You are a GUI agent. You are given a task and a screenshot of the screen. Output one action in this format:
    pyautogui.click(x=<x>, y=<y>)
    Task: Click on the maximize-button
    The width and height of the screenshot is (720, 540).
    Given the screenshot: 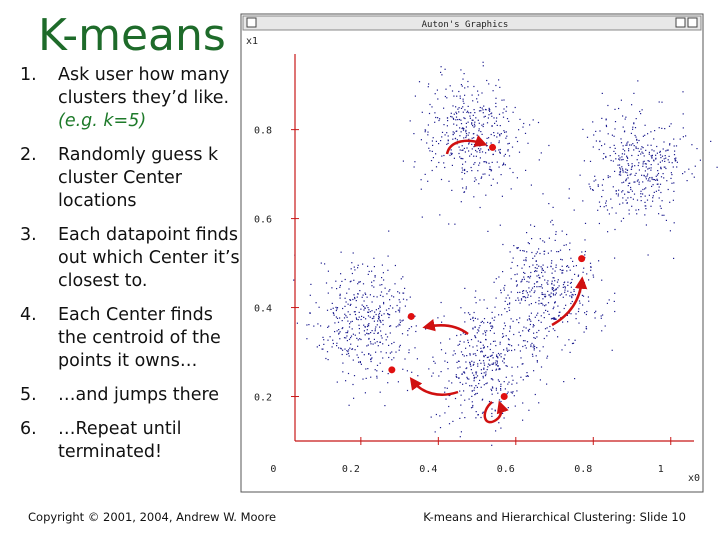 What is the action you would take?
    pyautogui.click(x=692, y=22)
    